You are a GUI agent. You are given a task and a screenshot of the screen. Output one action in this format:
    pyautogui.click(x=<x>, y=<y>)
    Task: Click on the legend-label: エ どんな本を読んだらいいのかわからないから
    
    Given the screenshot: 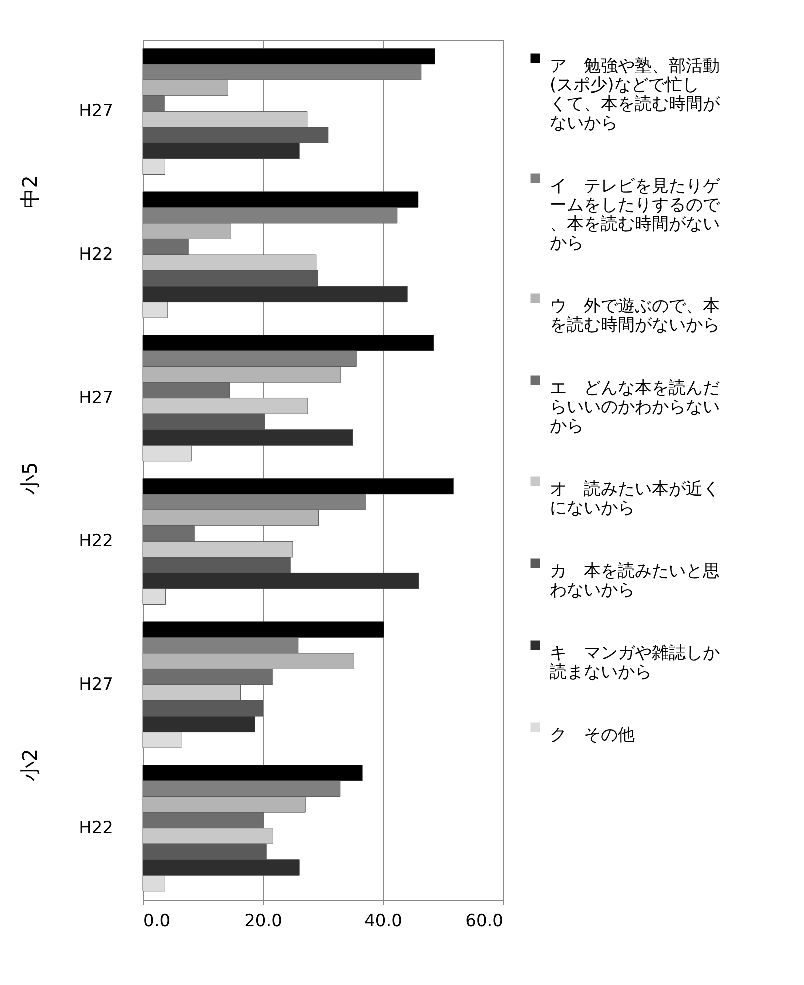 What is the action you would take?
    pyautogui.click(x=635, y=407)
    